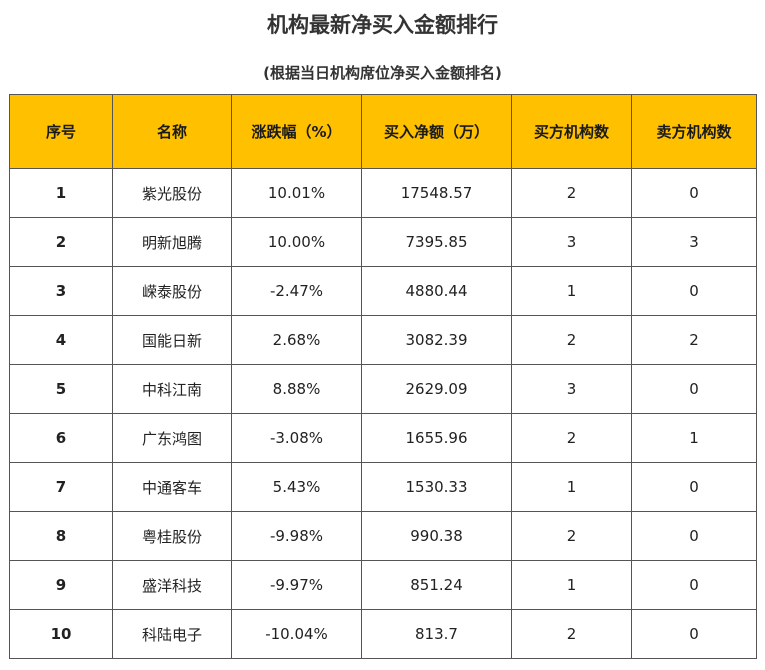  I want to click on table-row: 10 科陆电子 -10.04% 813.7 2 0, so click(383, 634).